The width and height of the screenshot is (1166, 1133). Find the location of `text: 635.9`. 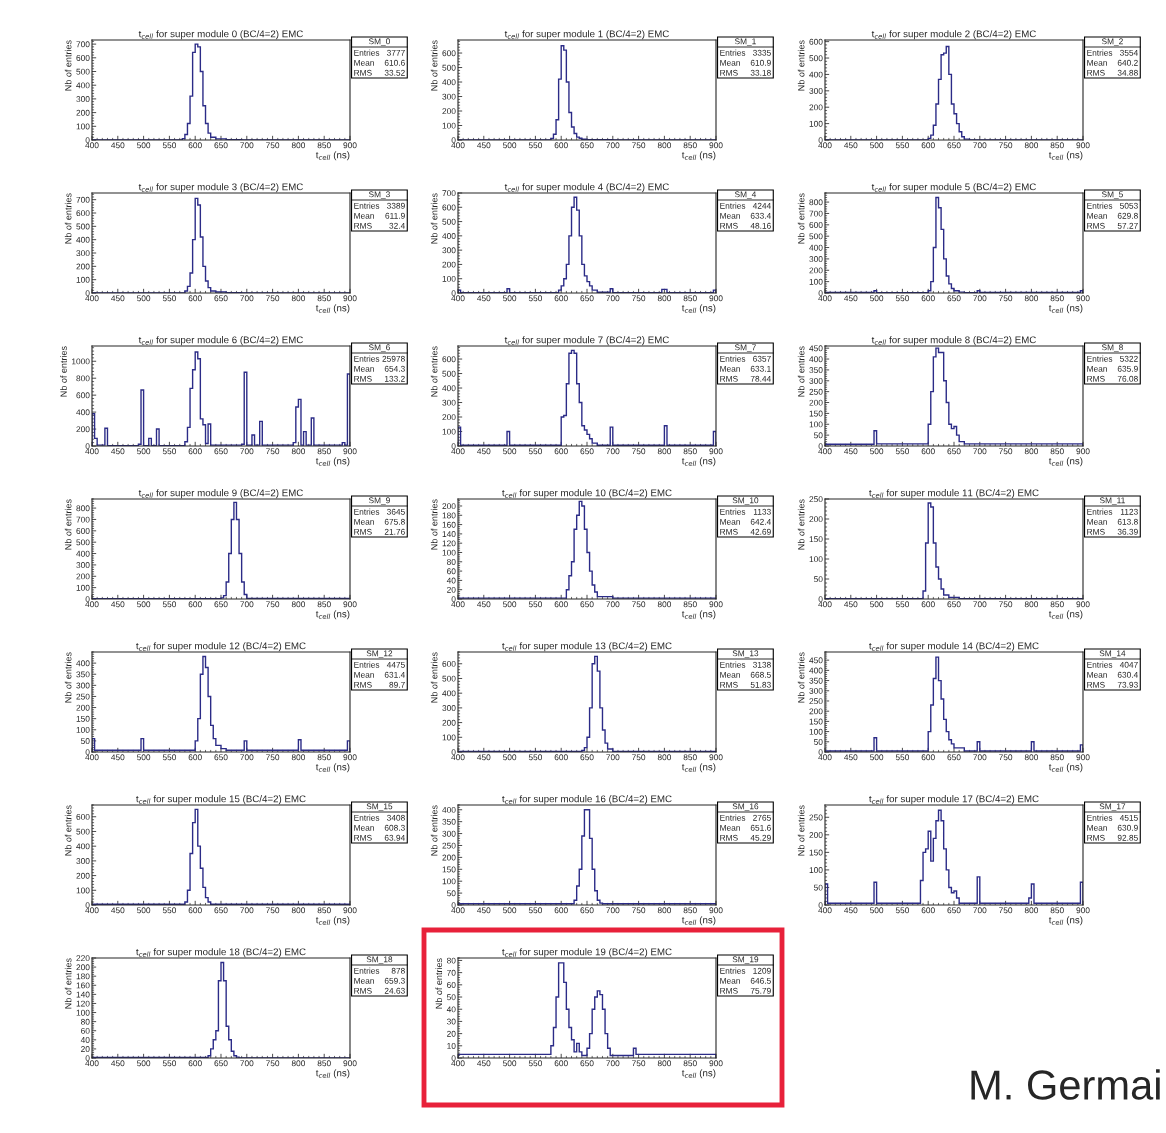

text: 635.9 is located at coordinates (1127, 368).